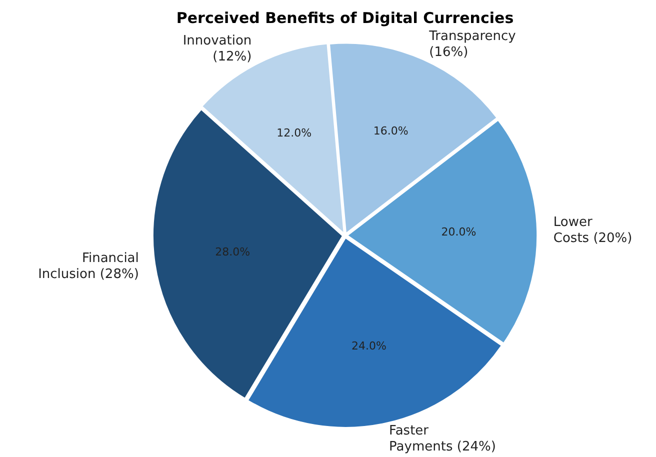  I want to click on data-label: 12.0%, so click(294, 133).